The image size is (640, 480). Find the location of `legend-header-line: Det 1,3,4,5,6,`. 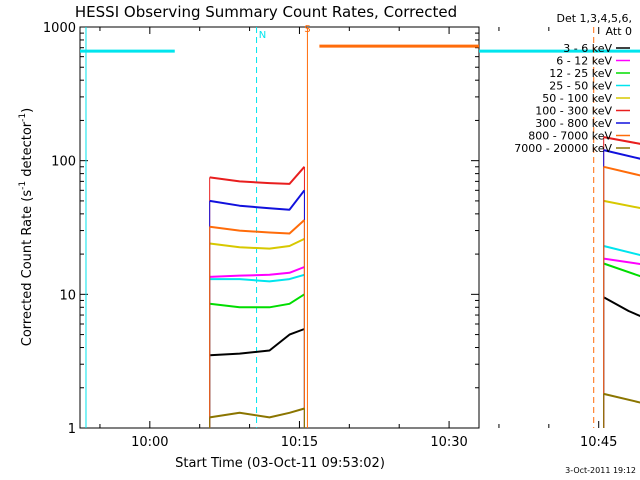

legend-header-line: Det 1,3,4,5,6, is located at coordinates (594, 18).